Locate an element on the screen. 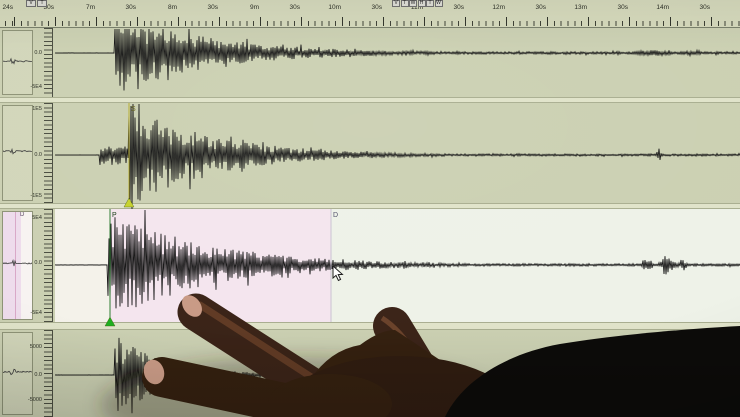 This screenshot has width=740, height=417. ruler-label: 10m is located at coordinates (334, 7).